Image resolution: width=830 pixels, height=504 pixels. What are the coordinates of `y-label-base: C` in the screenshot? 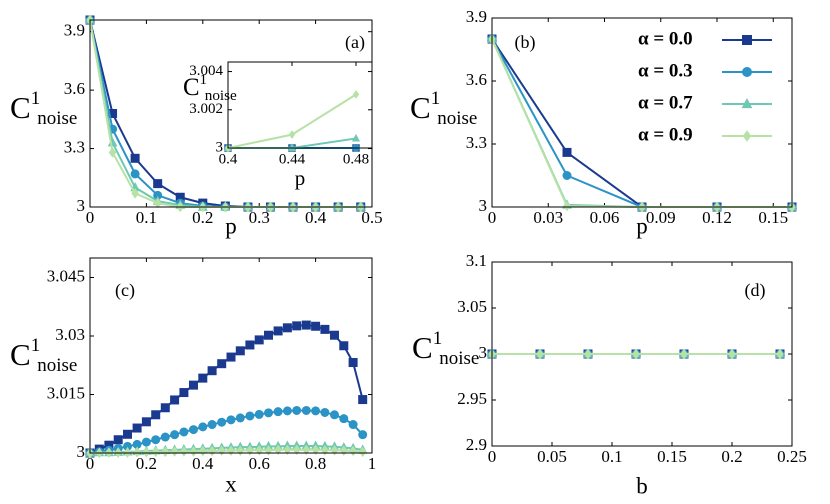 It's located at (20, 354).